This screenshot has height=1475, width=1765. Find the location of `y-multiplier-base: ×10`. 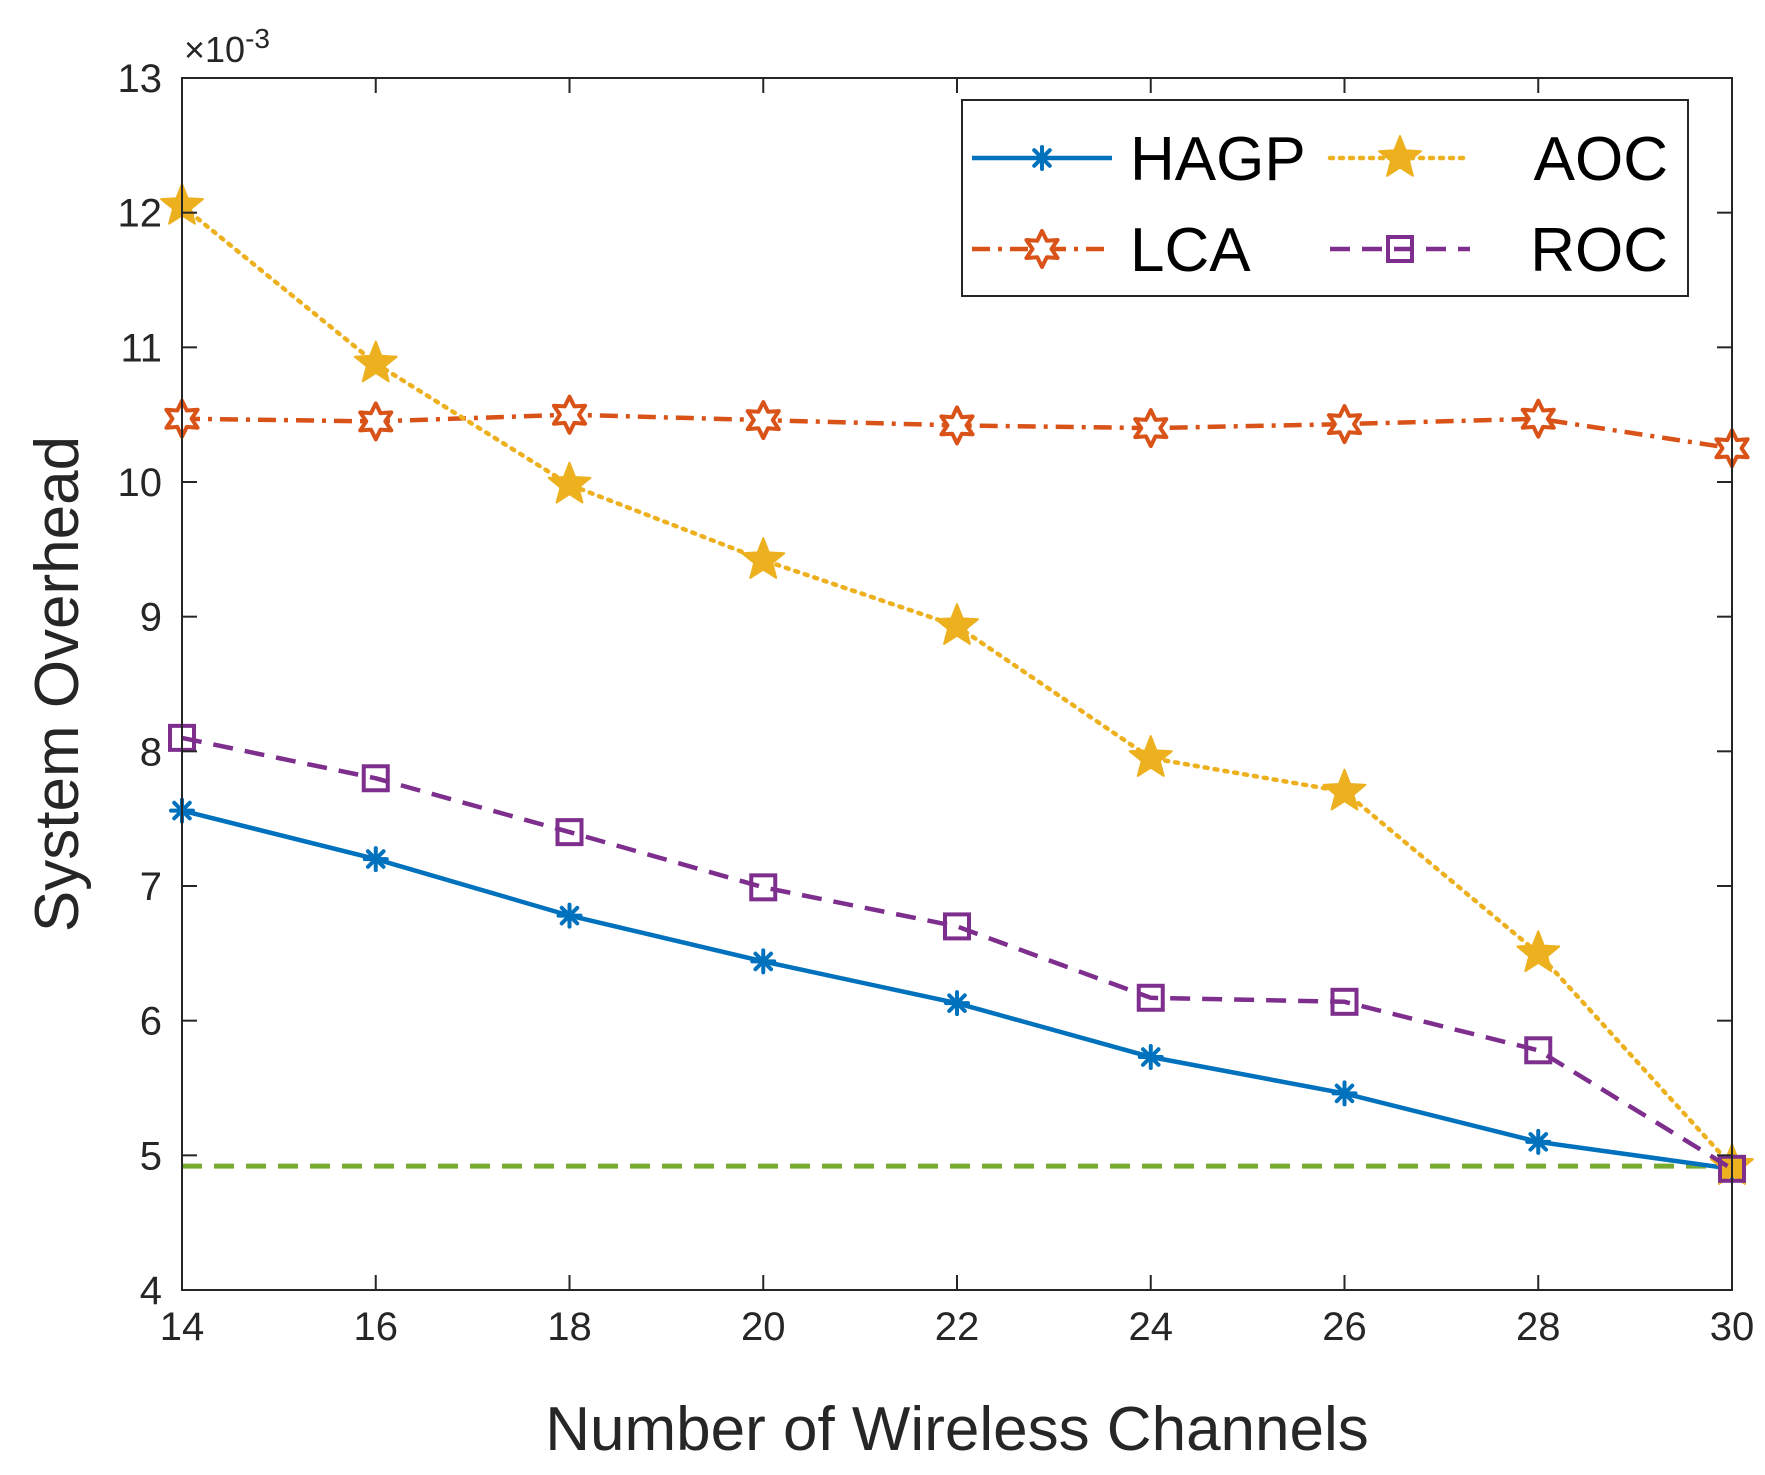

y-multiplier-base: ×10 is located at coordinates (214, 49).